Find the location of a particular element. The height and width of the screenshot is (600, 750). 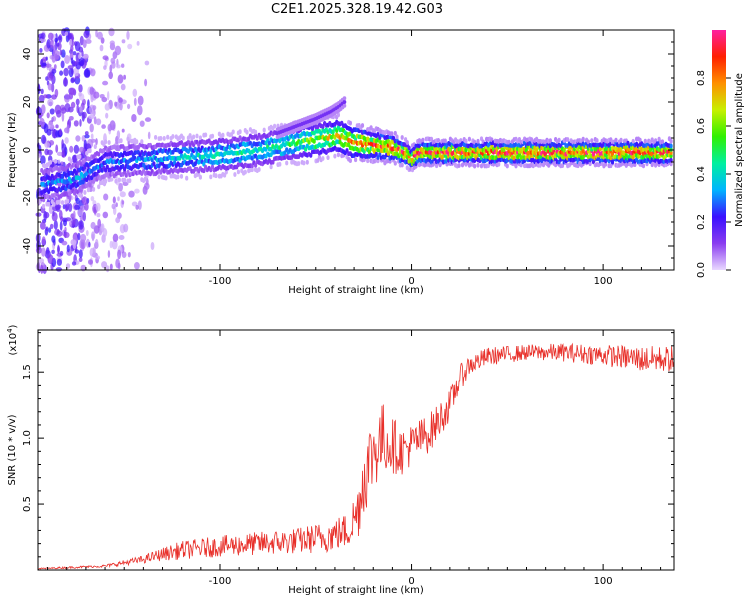

spectrogram-x-tick-label: 100 is located at coordinates (603, 281).